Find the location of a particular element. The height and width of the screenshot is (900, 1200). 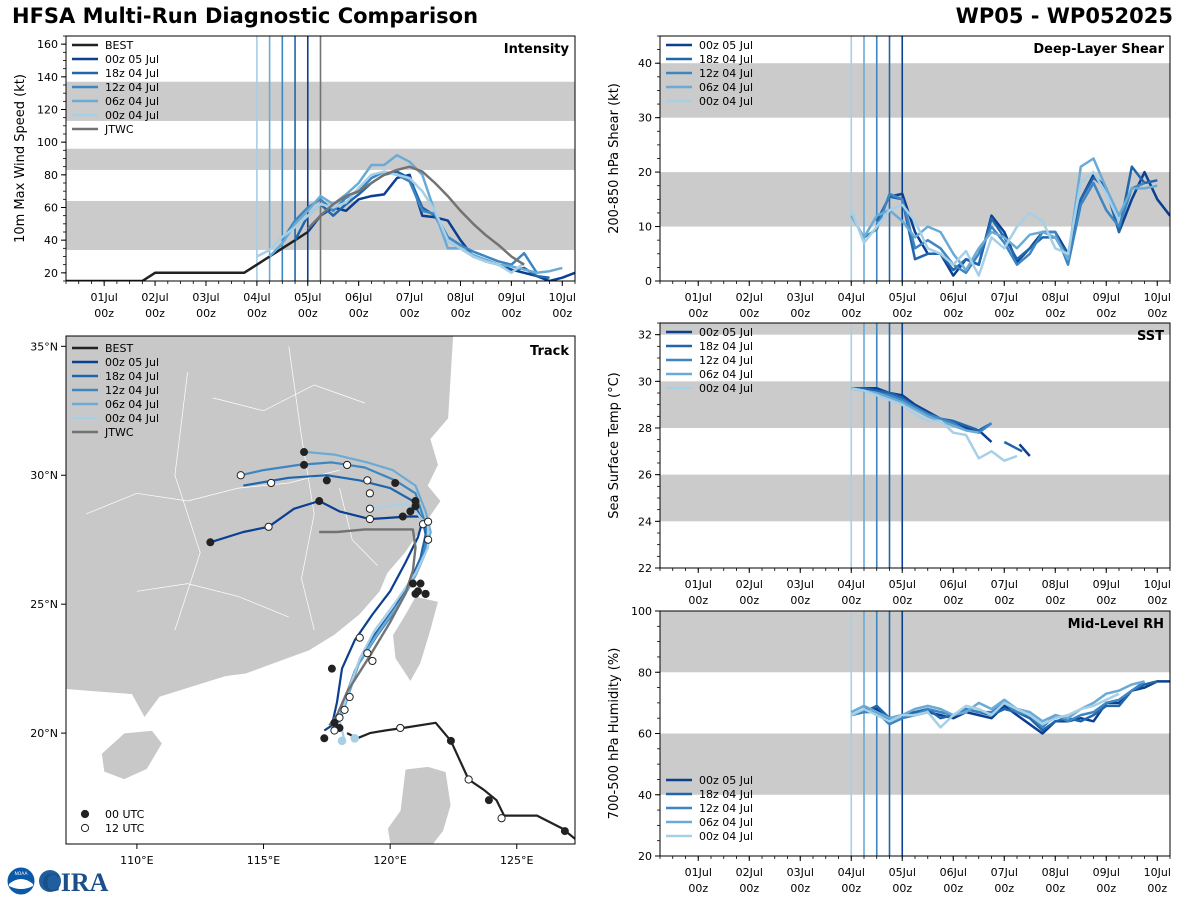

y-tick-label: 120 is located at coordinates (47, 110).